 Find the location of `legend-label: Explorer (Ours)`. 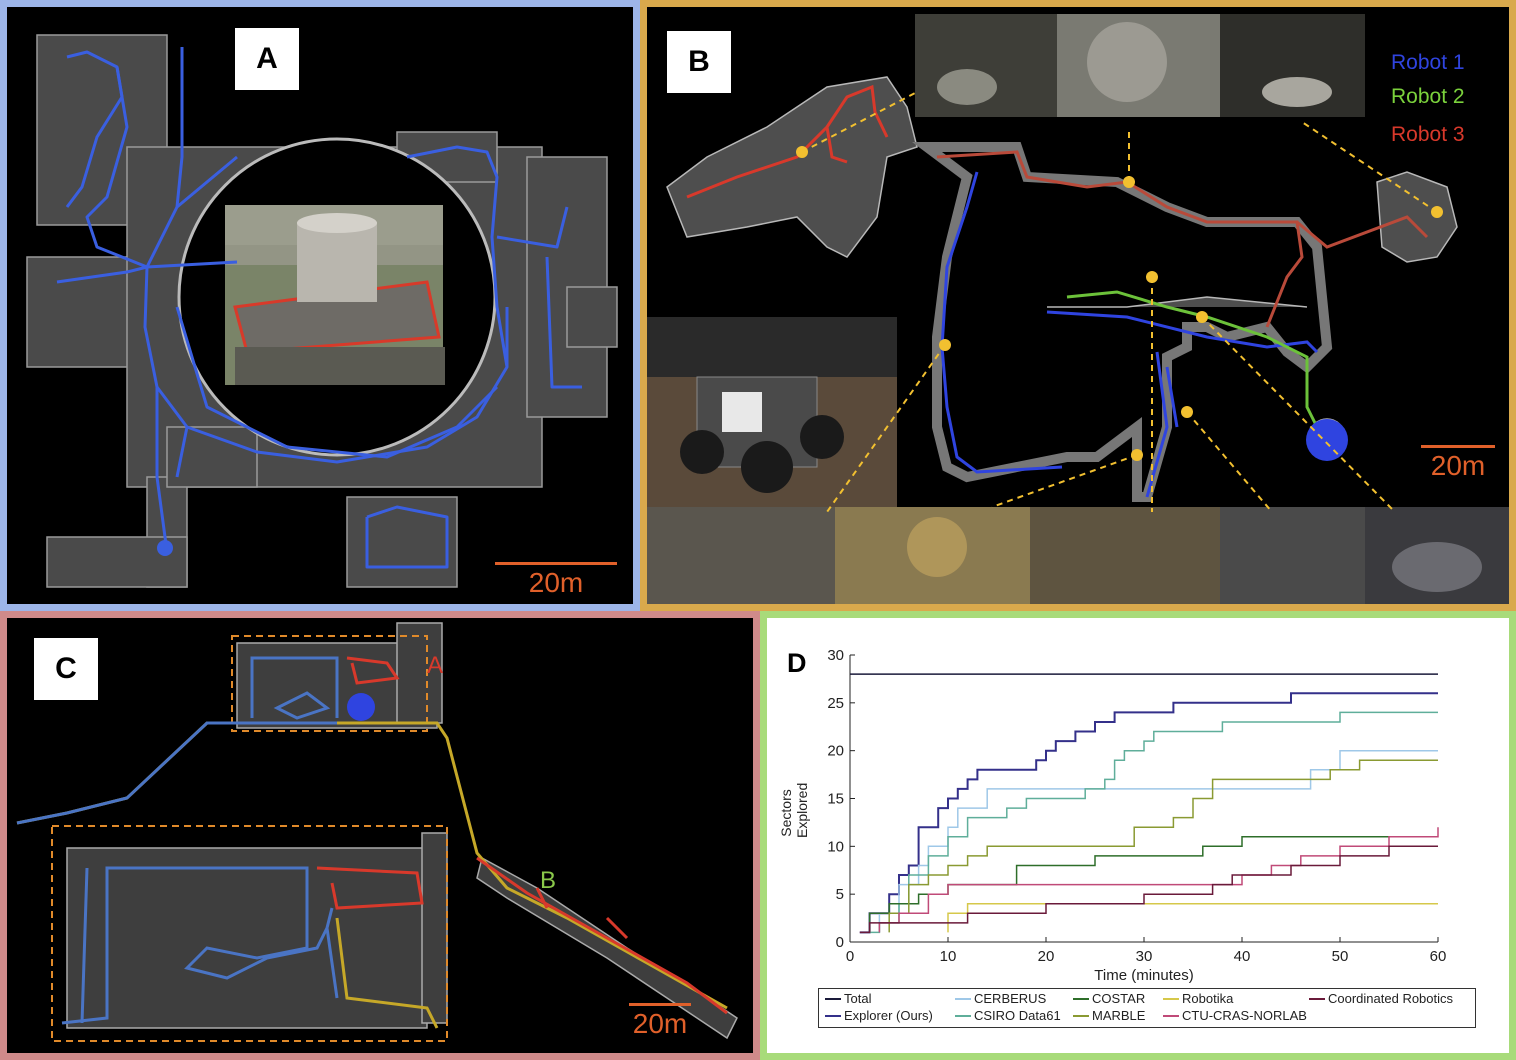

legend-label: Explorer (Ours) is located at coordinates (888, 1015).